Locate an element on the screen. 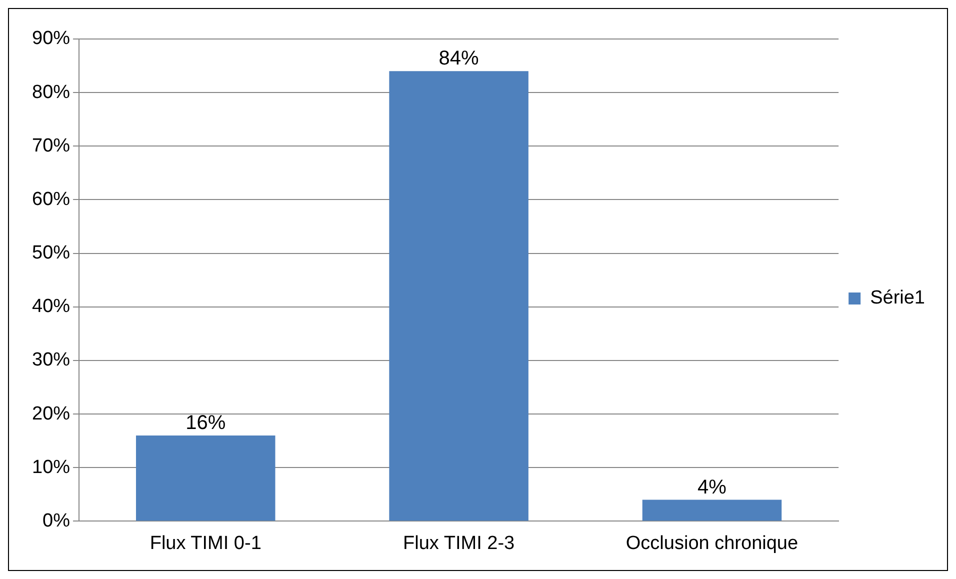 This screenshot has height=579, width=956. y-tick-label: 30% is located at coordinates (51, 360).